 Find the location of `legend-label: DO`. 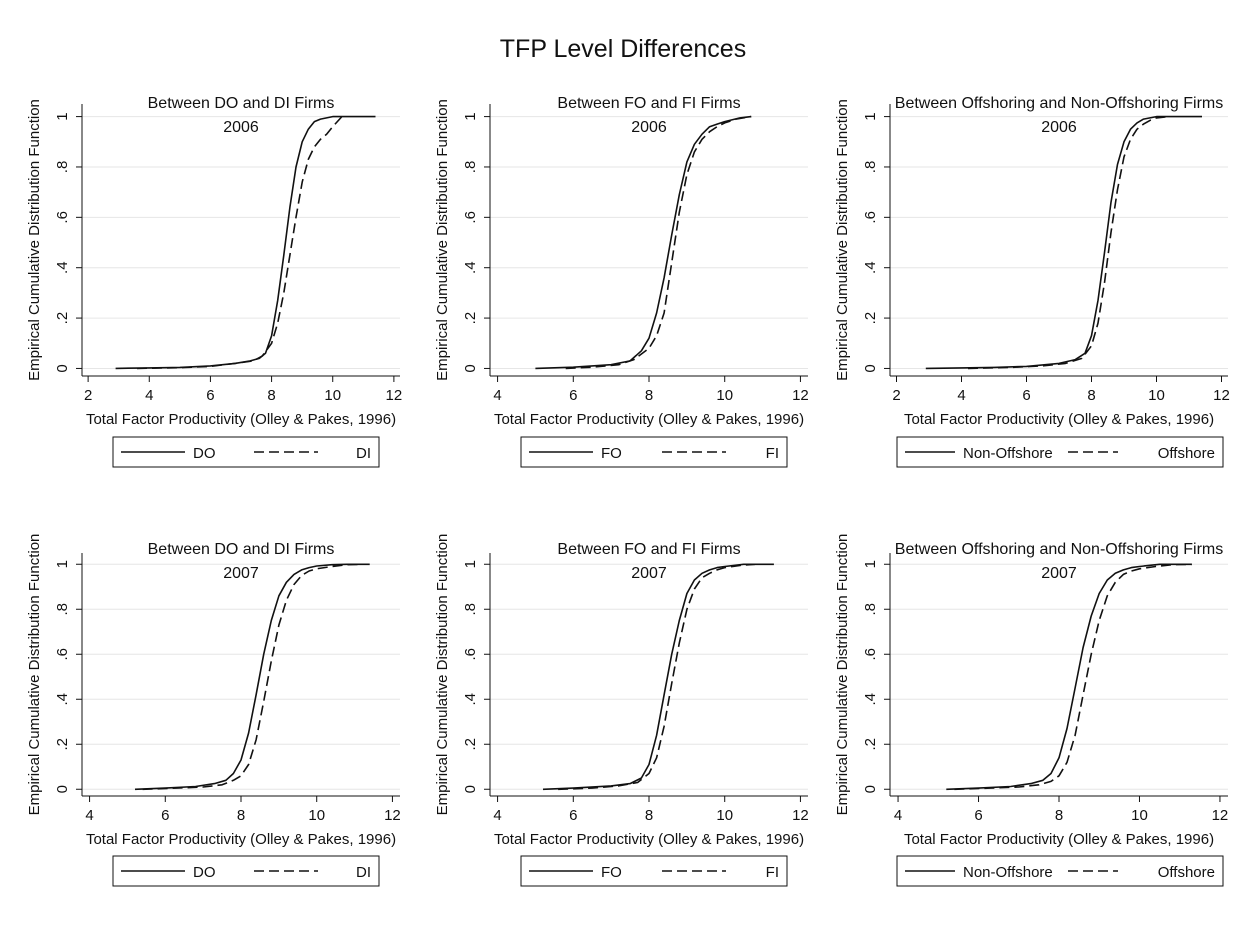

legend-label: DO is located at coordinates (204, 453).